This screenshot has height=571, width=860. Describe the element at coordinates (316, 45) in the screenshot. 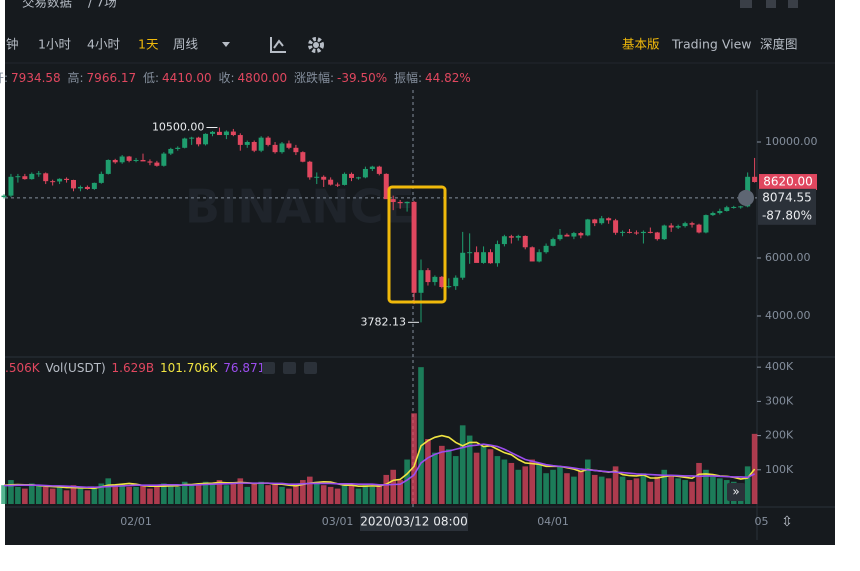

I see `settings-icon` at that location.